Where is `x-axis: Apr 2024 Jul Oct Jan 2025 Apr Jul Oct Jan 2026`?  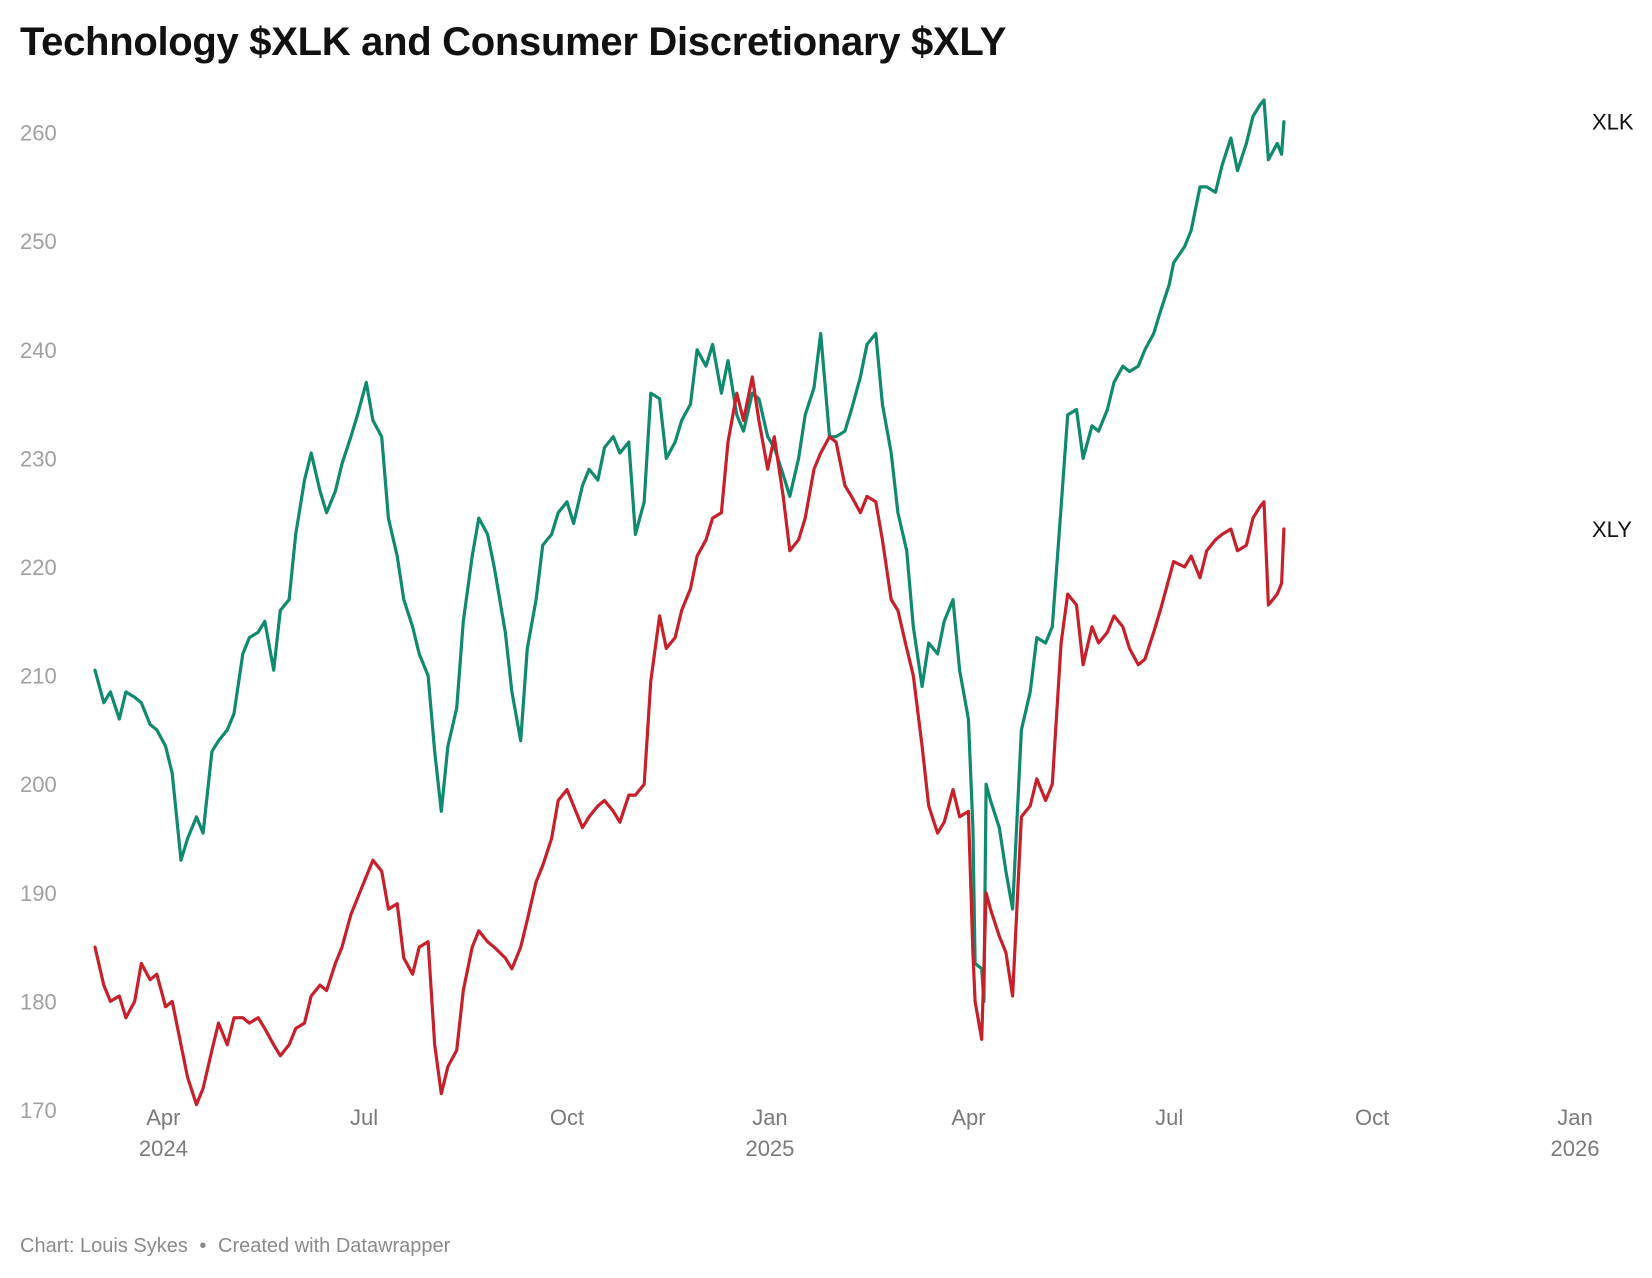 x-axis: Apr 2024 Jul Oct Jan 2025 Apr Jul Oct Jan 2026 is located at coordinates (869, 1133).